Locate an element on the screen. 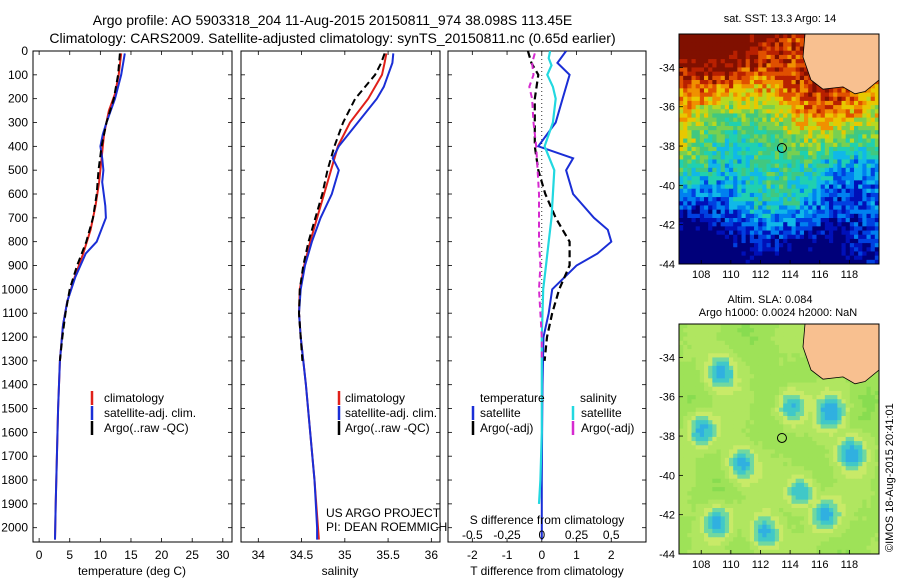  depth-tick-label: 1300 is located at coordinates (14, 361).